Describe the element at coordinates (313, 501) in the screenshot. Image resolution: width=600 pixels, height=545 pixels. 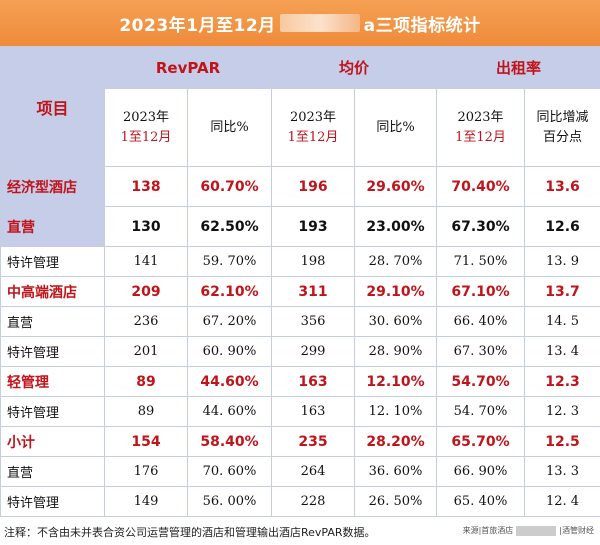
I see `cell-value: 228` at that location.